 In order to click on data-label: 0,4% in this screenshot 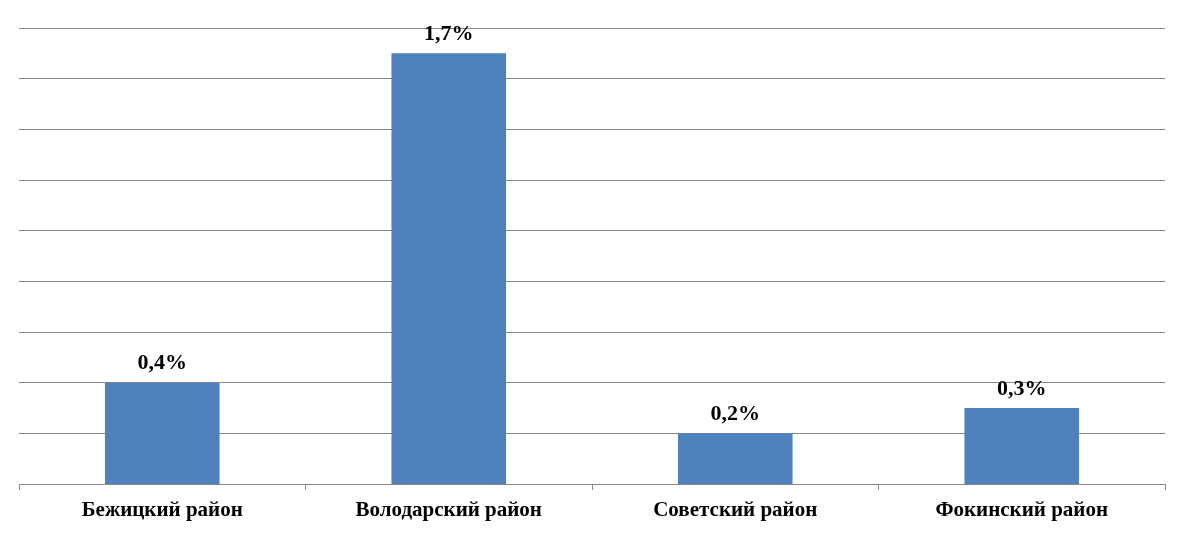, I will do `click(162, 362)`.